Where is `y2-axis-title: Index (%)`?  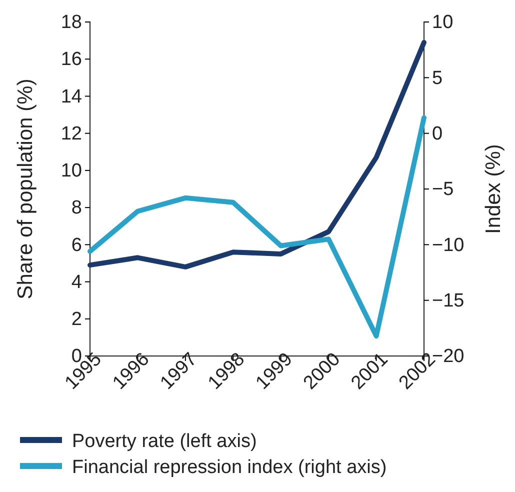
y2-axis-title: Index (%) is located at coordinates (493, 189).